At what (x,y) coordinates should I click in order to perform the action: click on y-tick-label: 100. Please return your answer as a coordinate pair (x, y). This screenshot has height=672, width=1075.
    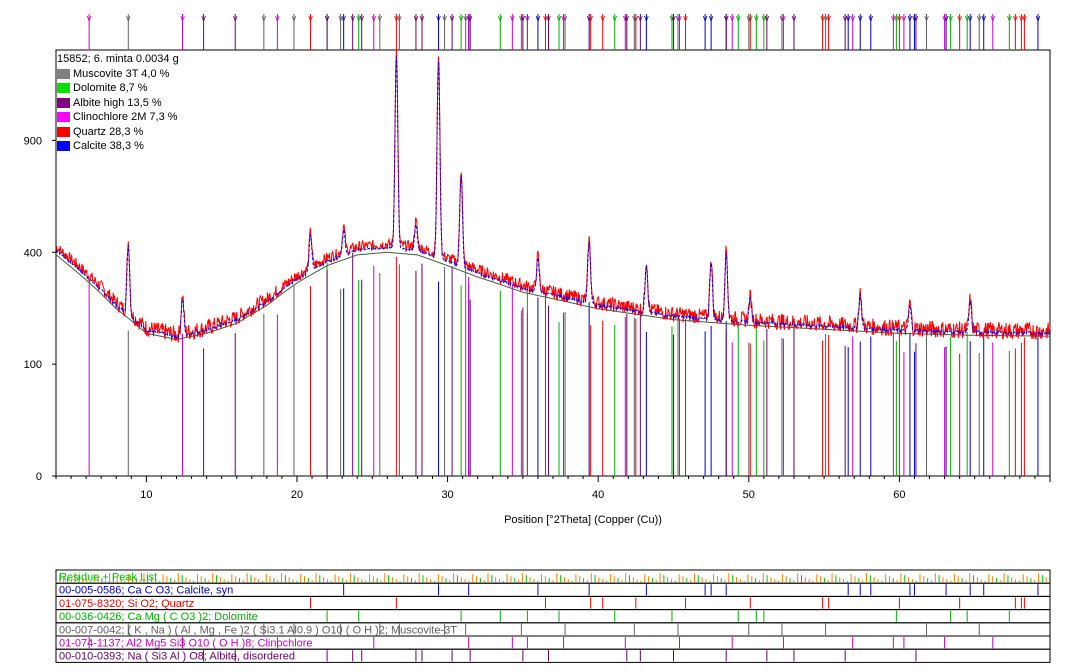
    Looking at the image, I should click on (33, 365).